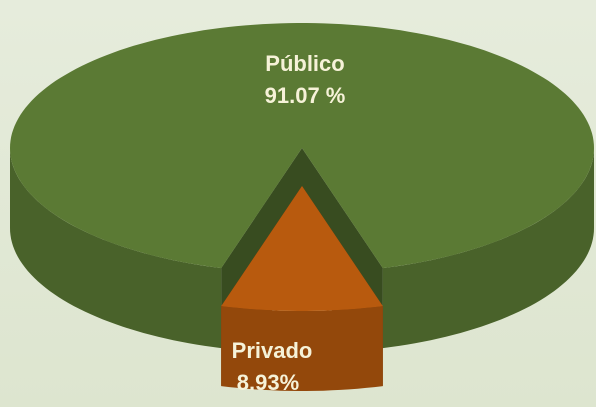 The width and height of the screenshot is (596, 407). I want to click on slice-label: Público, so click(304, 63).